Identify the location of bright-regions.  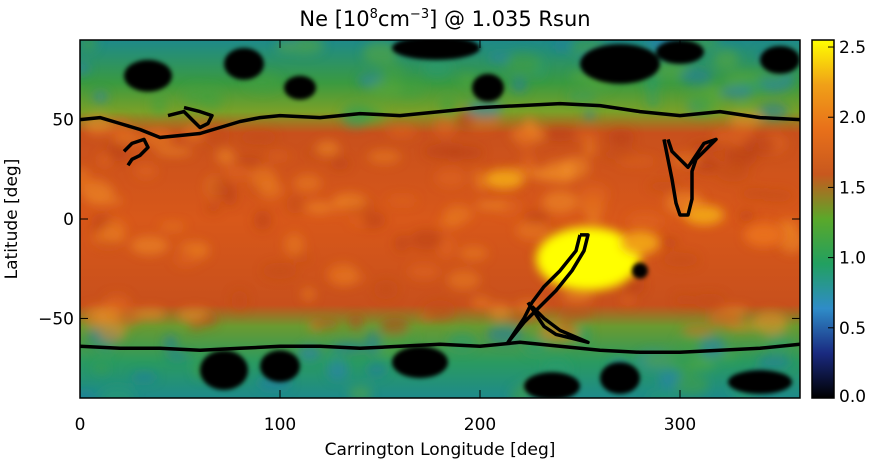
(634, 230).